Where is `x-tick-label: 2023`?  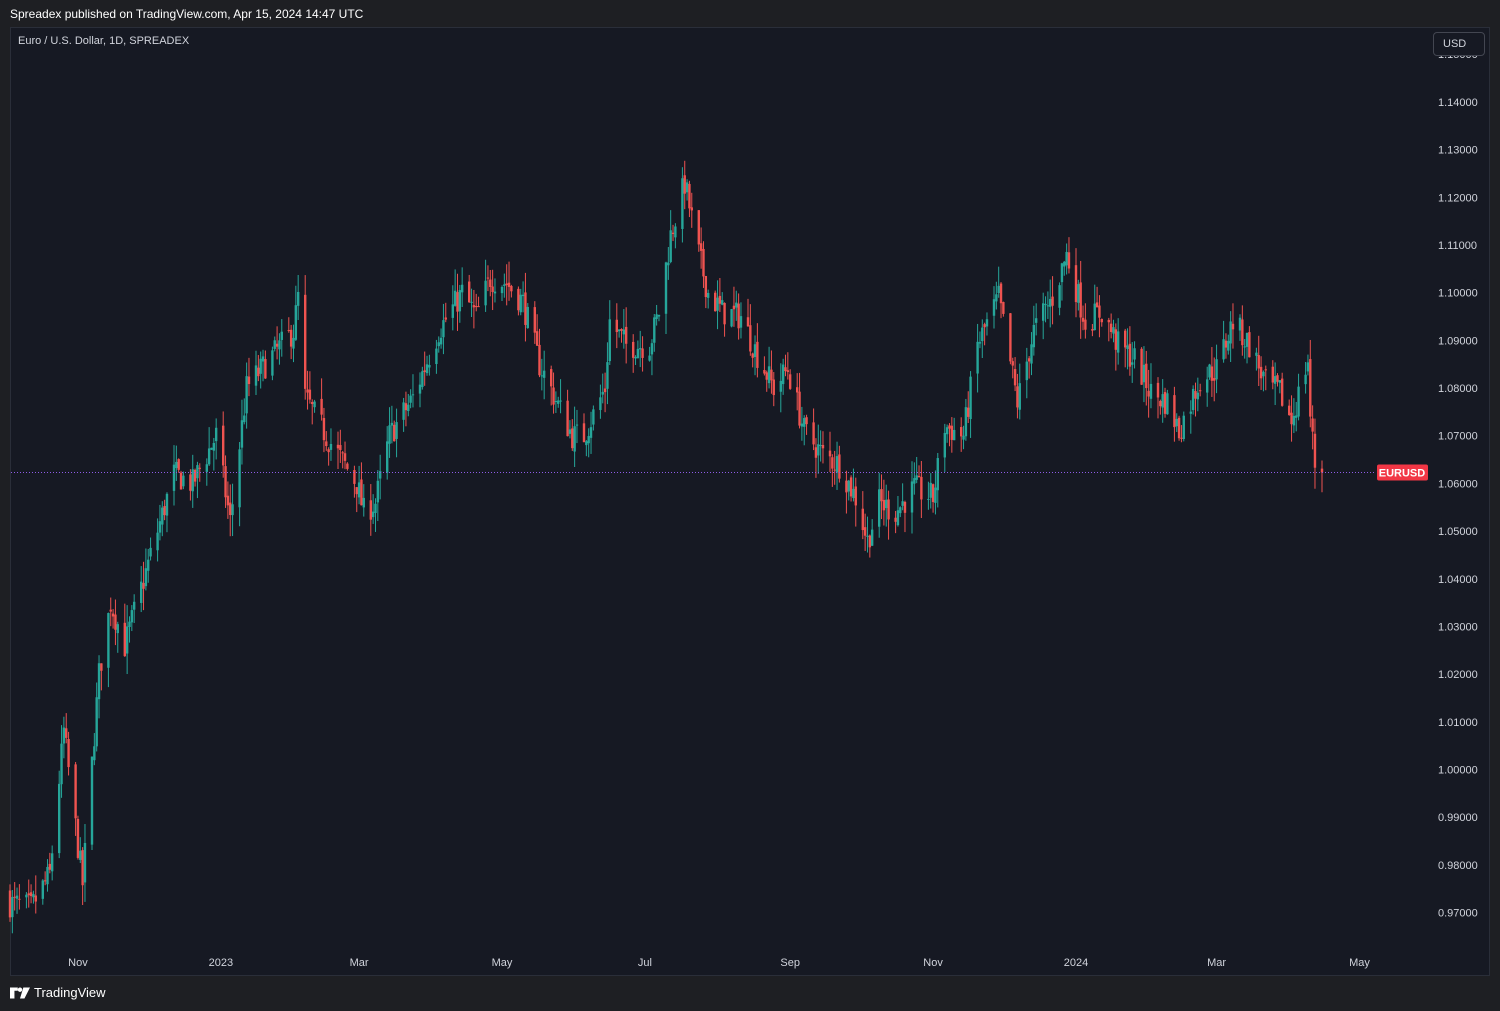
x-tick-label: 2023 is located at coordinates (221, 963).